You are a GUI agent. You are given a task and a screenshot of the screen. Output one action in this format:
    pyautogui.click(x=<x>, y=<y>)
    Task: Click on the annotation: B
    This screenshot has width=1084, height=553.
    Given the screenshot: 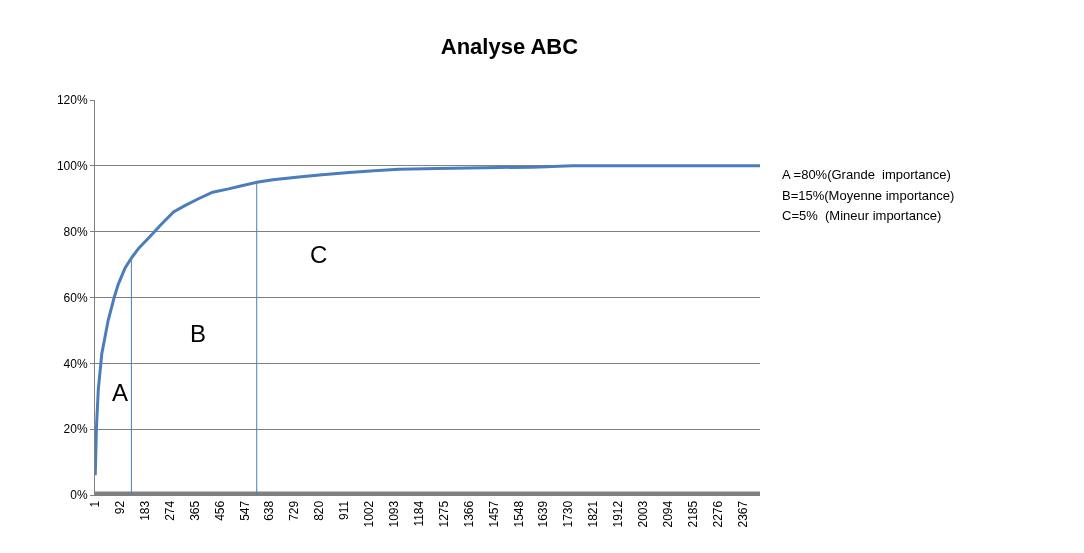 What is the action you would take?
    pyautogui.click(x=198, y=333)
    